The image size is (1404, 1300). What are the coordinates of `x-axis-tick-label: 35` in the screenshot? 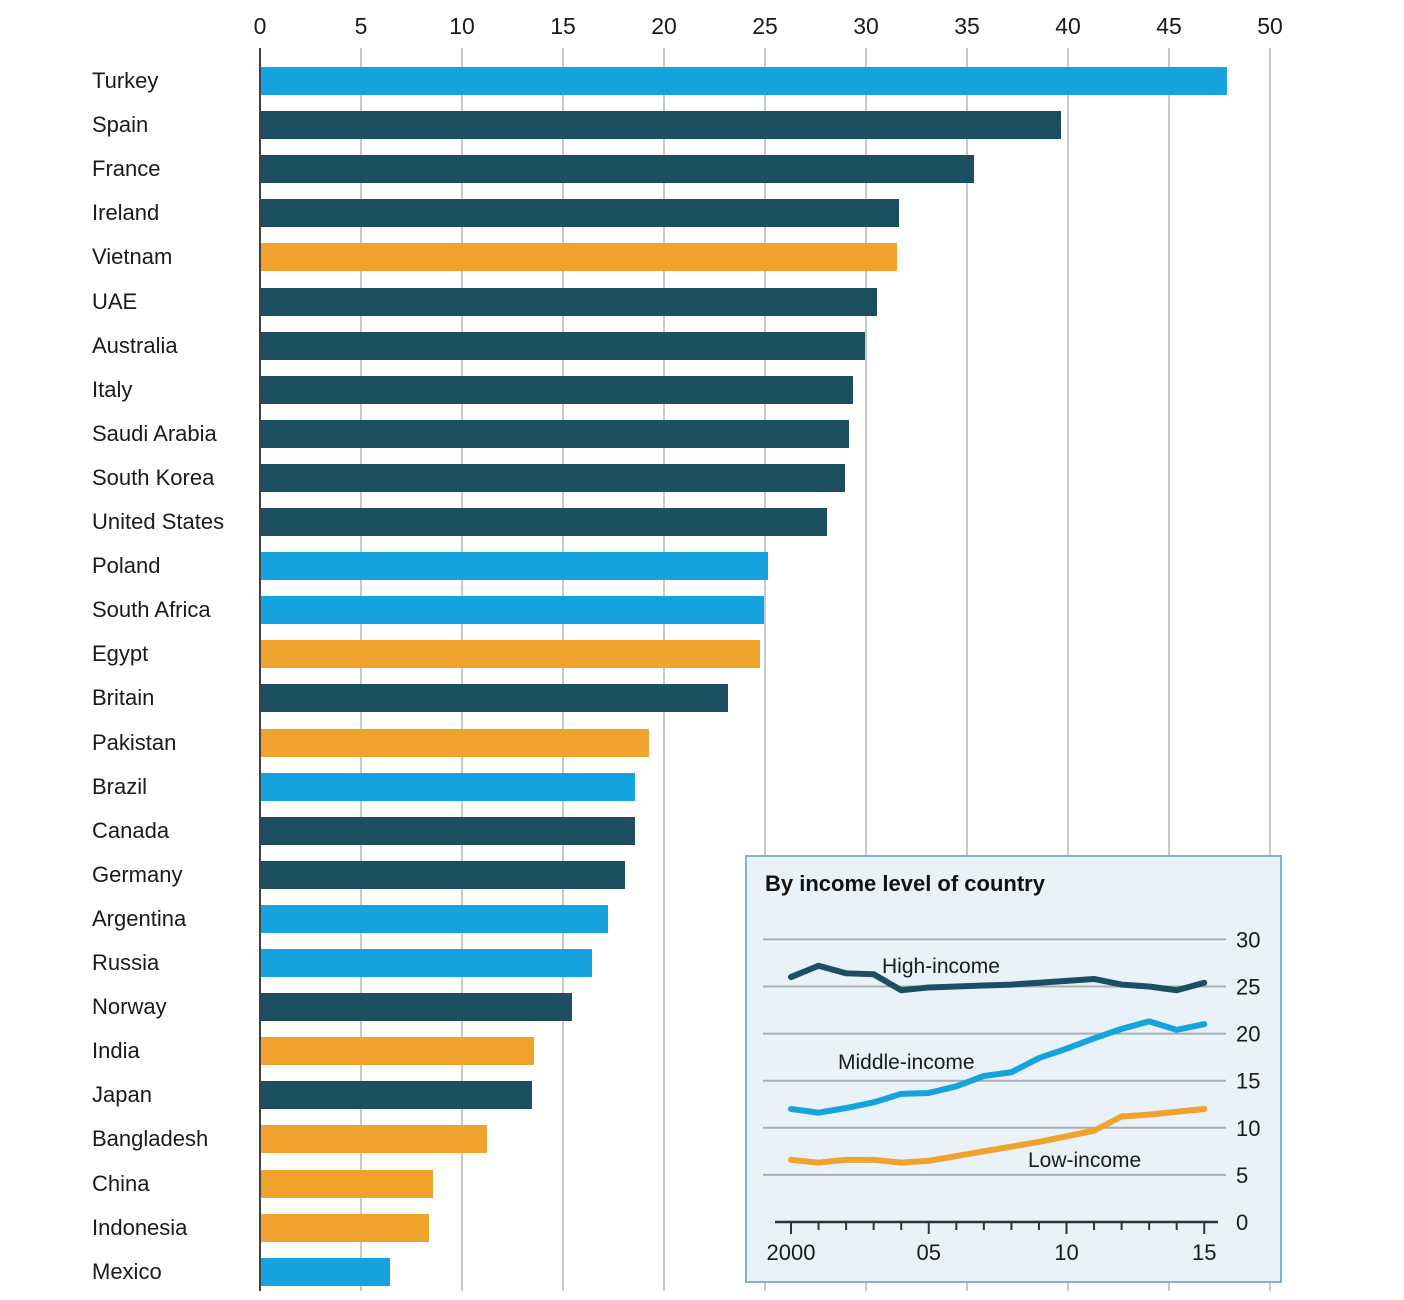 It's located at (967, 26).